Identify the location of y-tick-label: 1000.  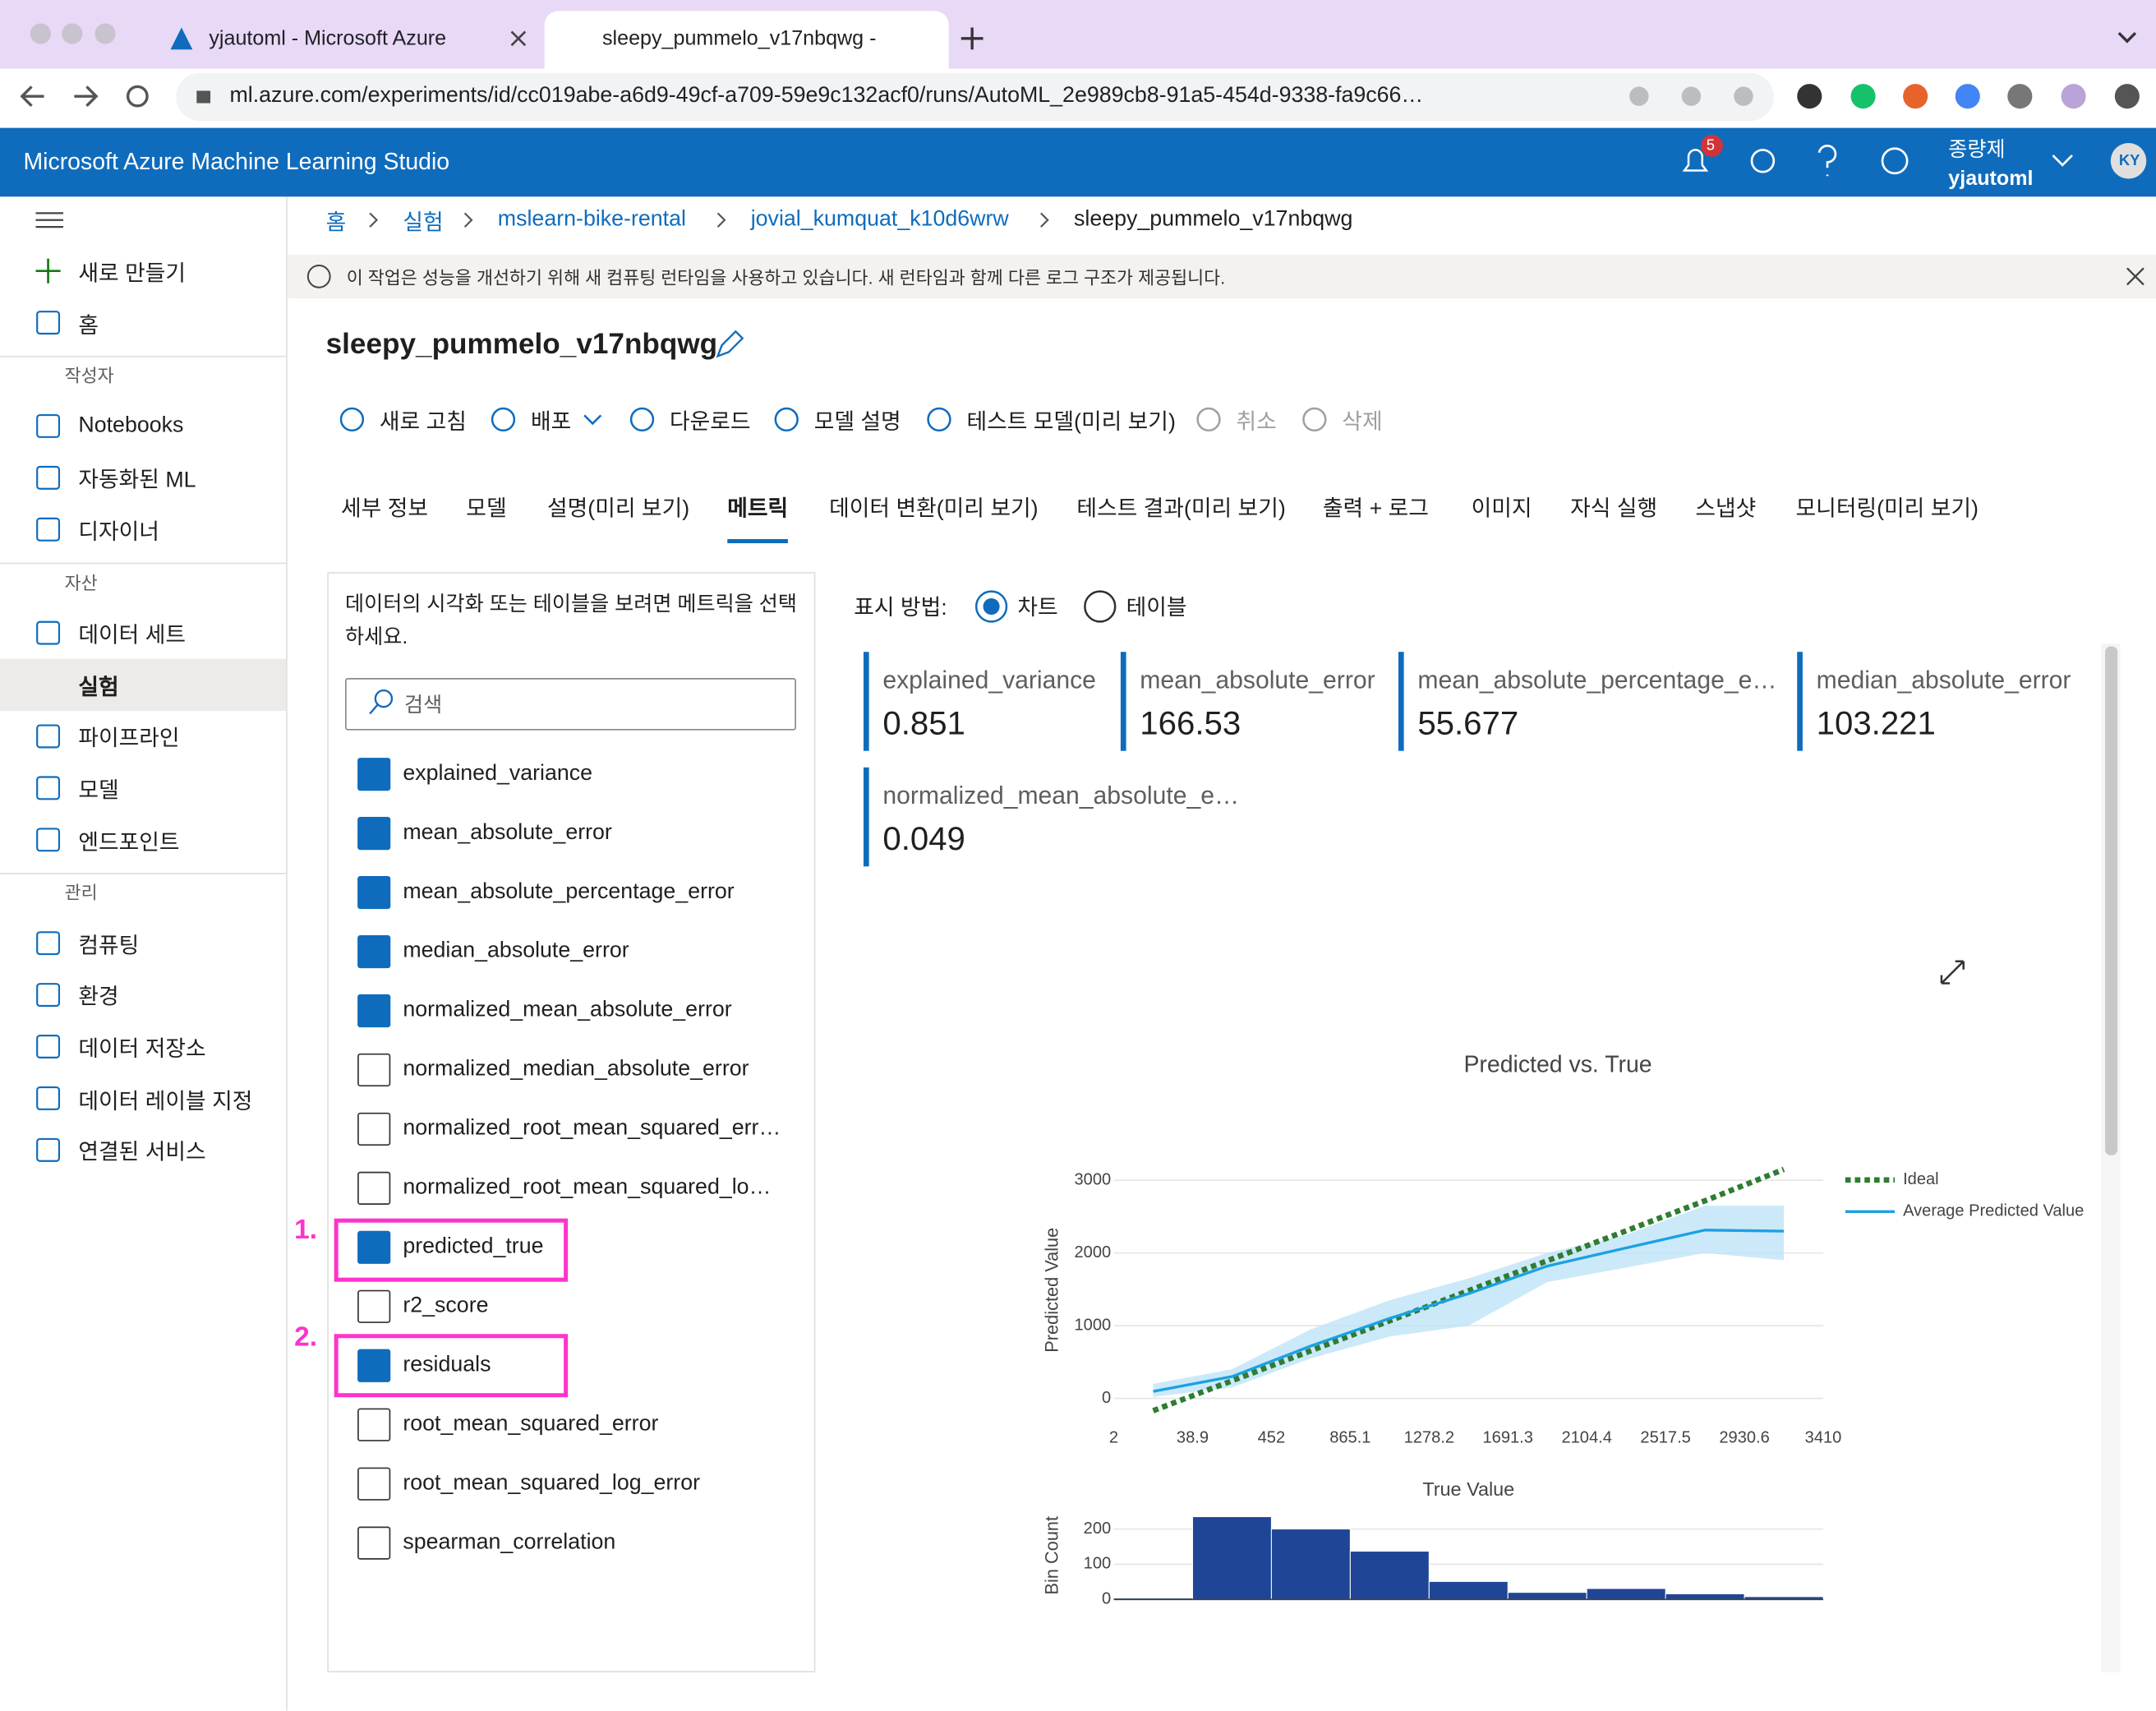
(1092, 1325).